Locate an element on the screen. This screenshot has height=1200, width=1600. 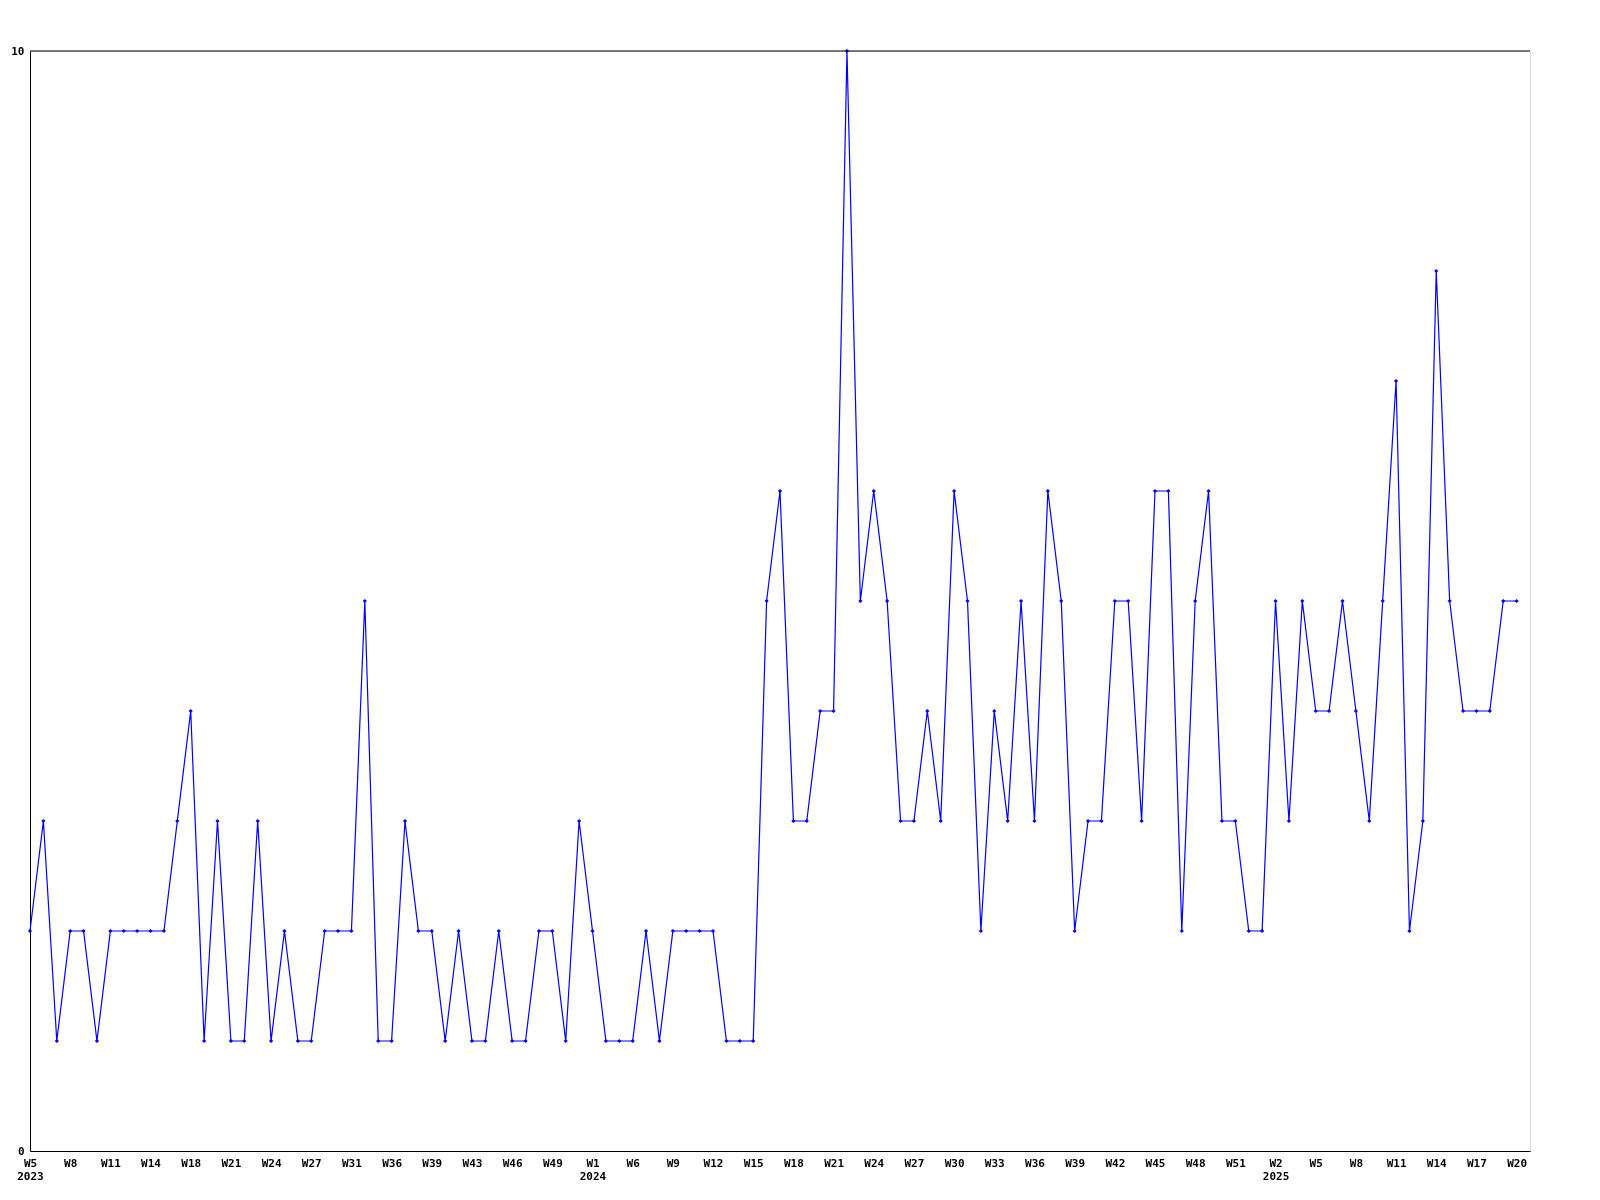
y-tick-label: 0 is located at coordinates (21, 1151).